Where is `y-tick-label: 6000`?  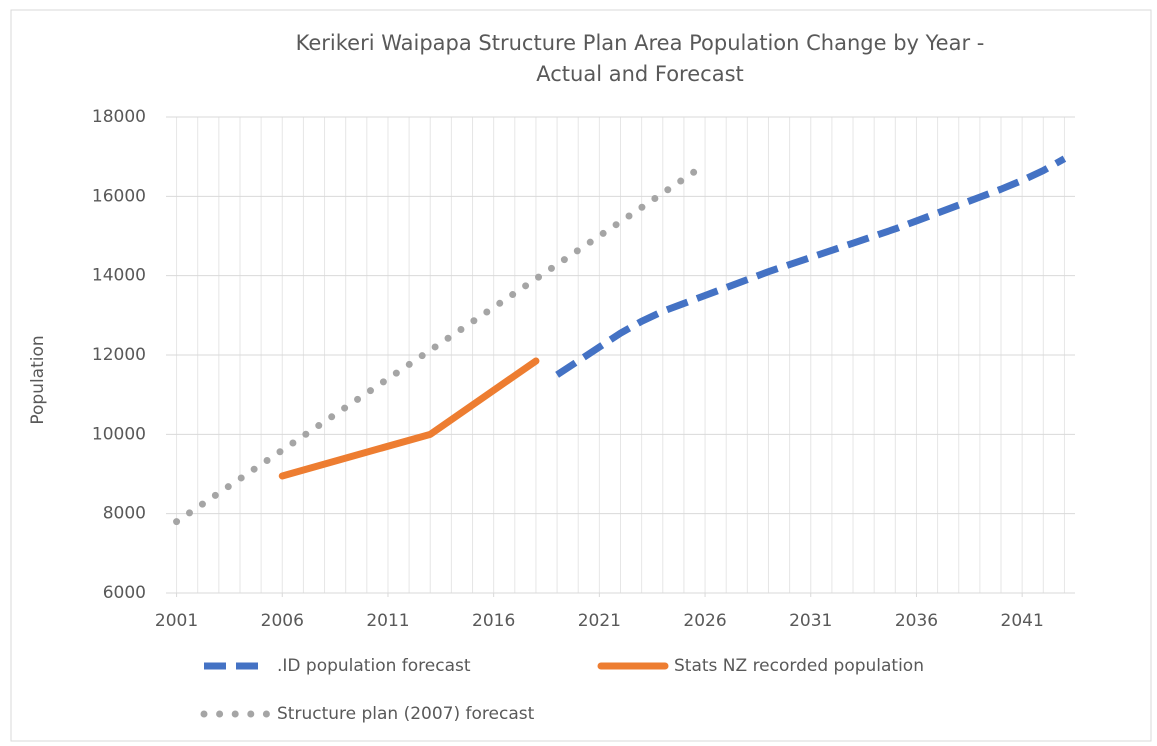
y-tick-label: 6000 is located at coordinates (124, 593).